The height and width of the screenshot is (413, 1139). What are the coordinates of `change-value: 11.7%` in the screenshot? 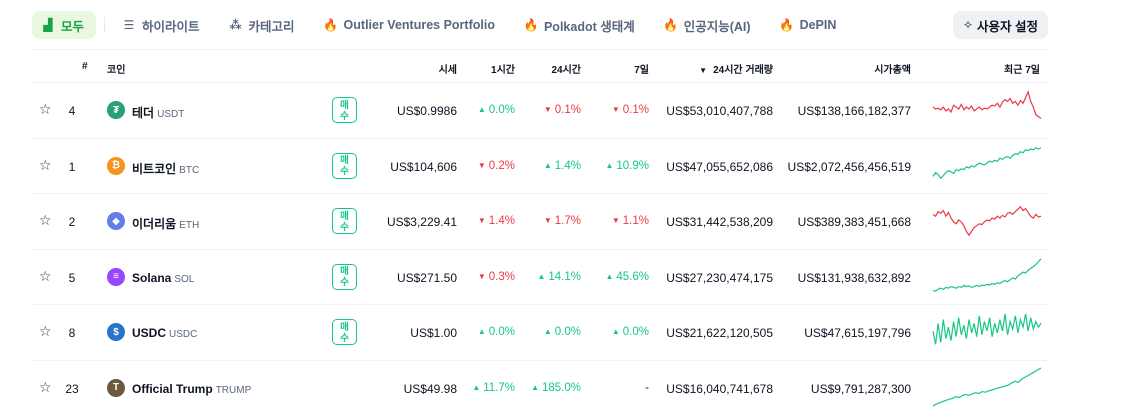 It's located at (499, 387).